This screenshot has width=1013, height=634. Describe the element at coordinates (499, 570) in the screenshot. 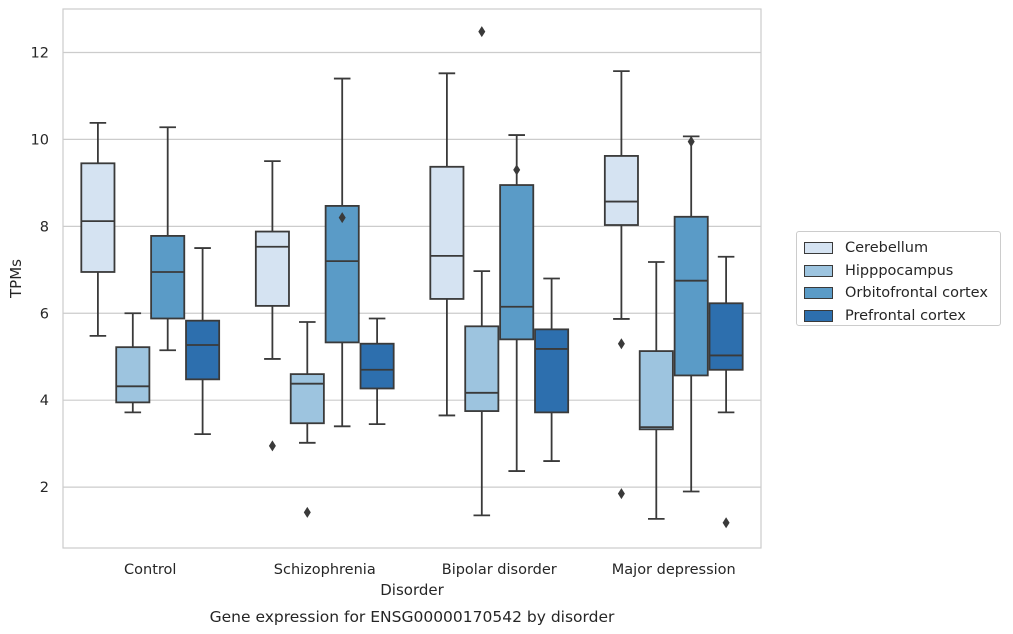

I see `x-tick-label: Bipolar disorder` at that location.